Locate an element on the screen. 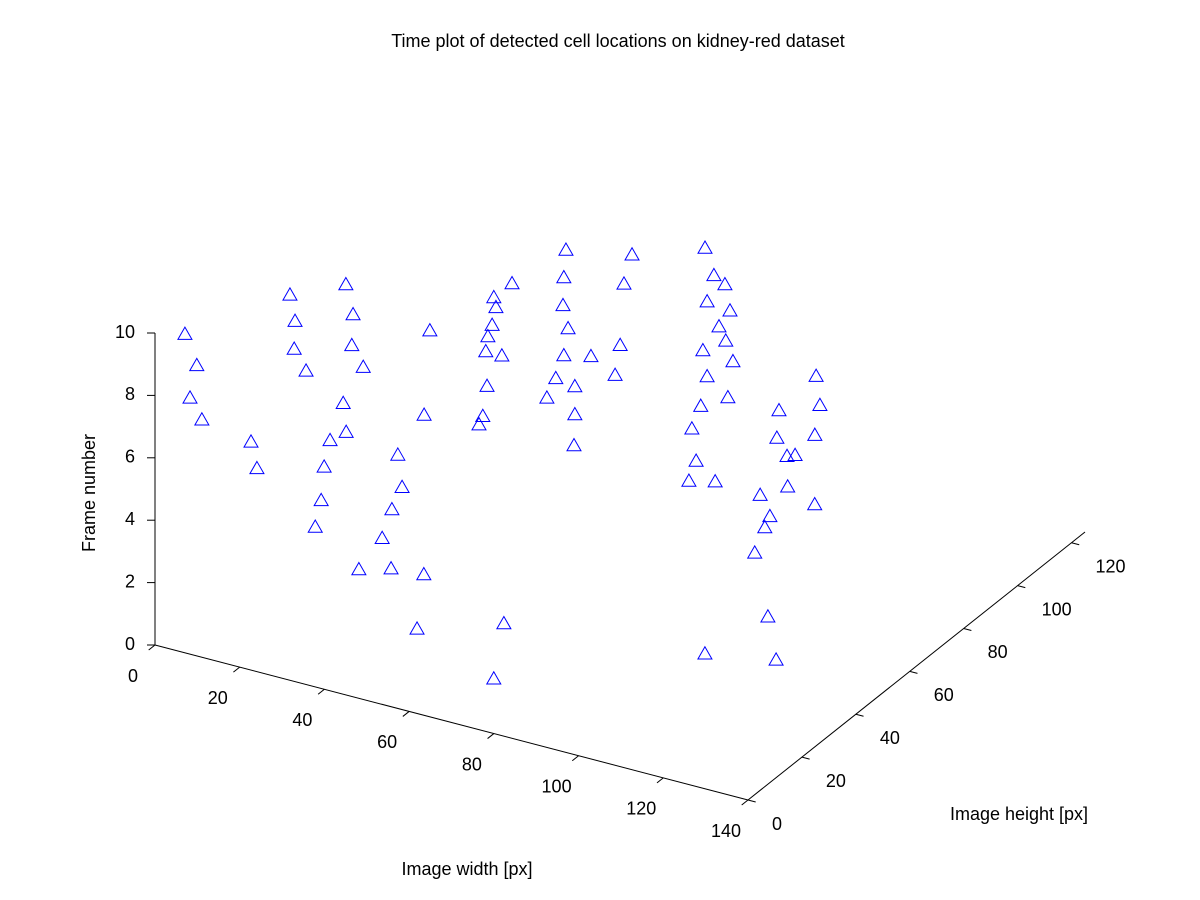 Image resolution: width=1200 pixels, height=900 pixels. x-tick-label: 80 is located at coordinates (472, 764).